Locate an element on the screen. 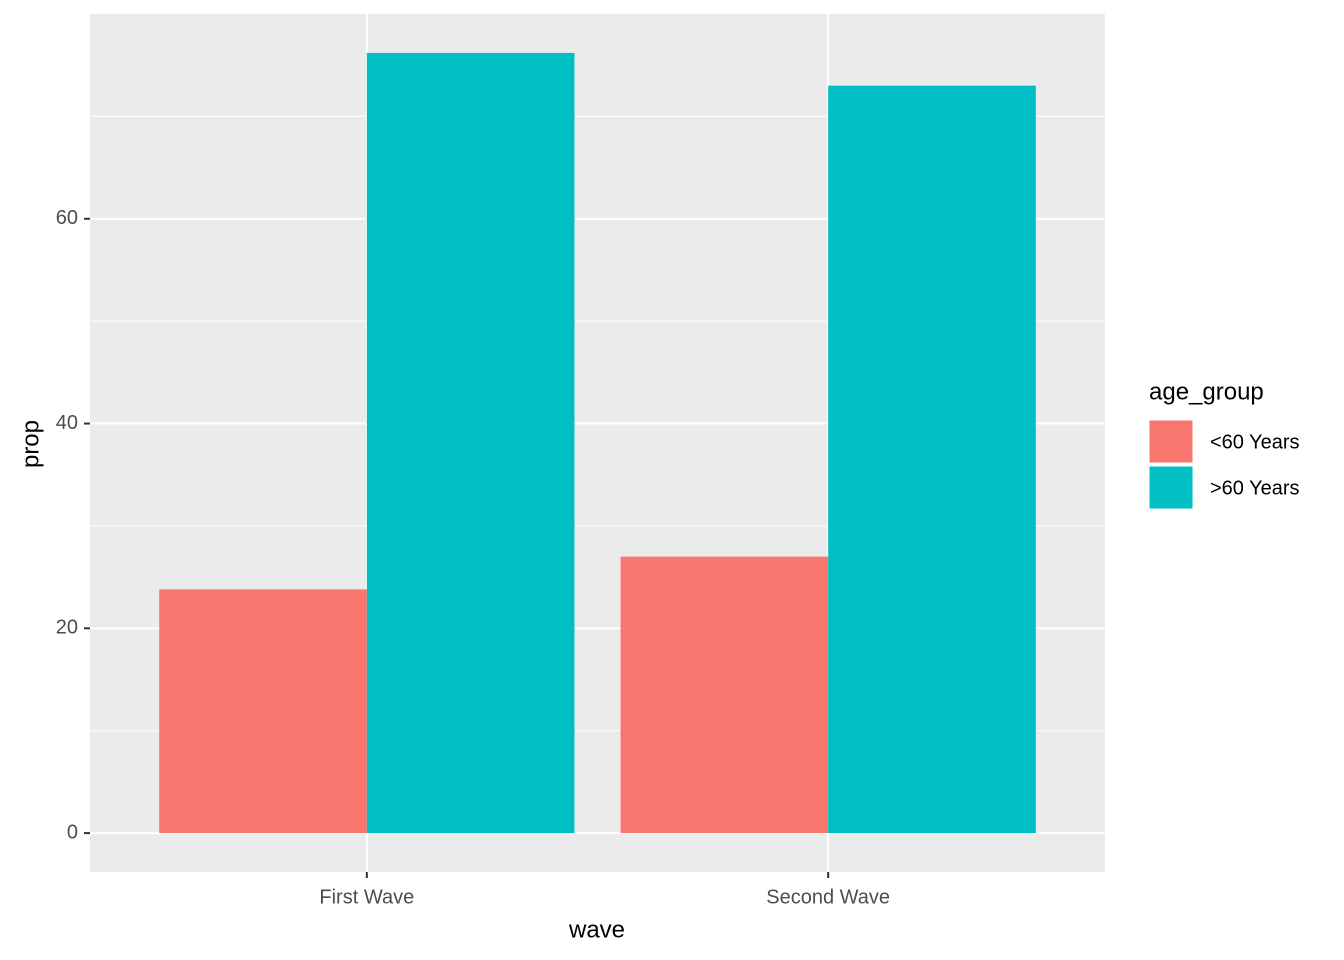  y-axis-title: prop is located at coordinates (30, 444).